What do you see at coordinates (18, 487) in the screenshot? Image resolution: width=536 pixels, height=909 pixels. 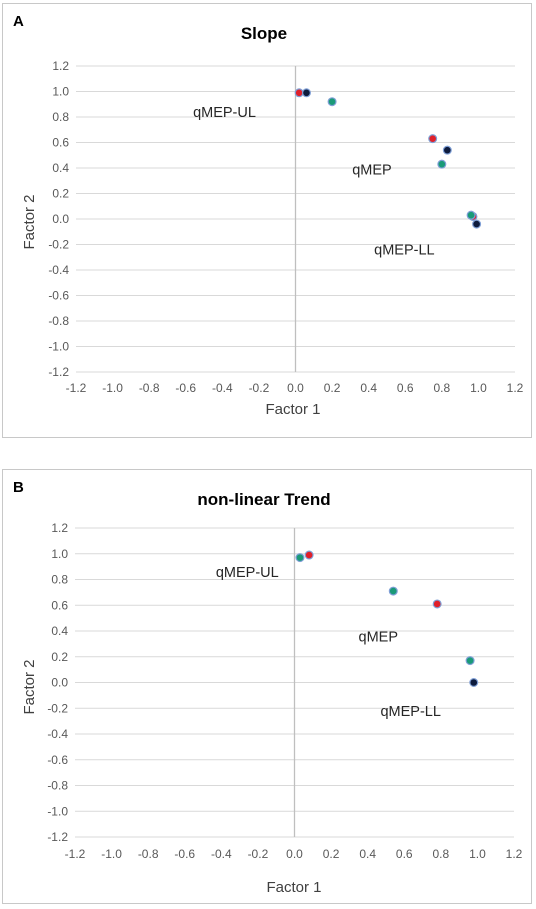 I see `panel-letter-b: B` at bounding box center [18, 487].